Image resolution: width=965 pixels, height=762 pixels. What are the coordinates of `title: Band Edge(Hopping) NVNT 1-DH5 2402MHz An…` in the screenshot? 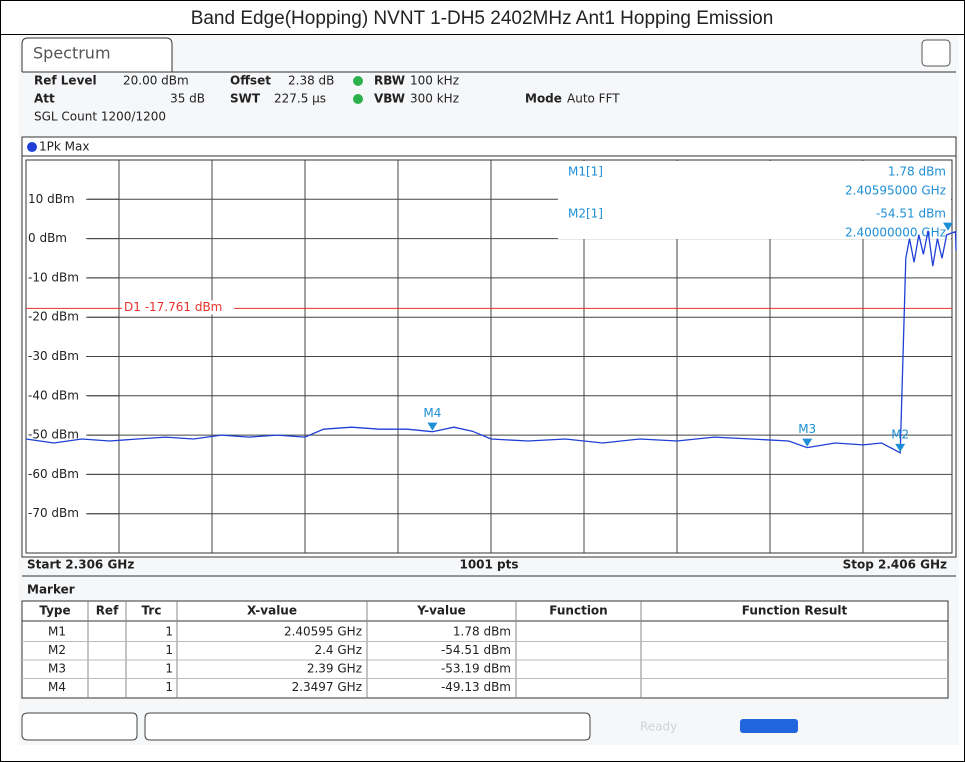 It's located at (482, 18).